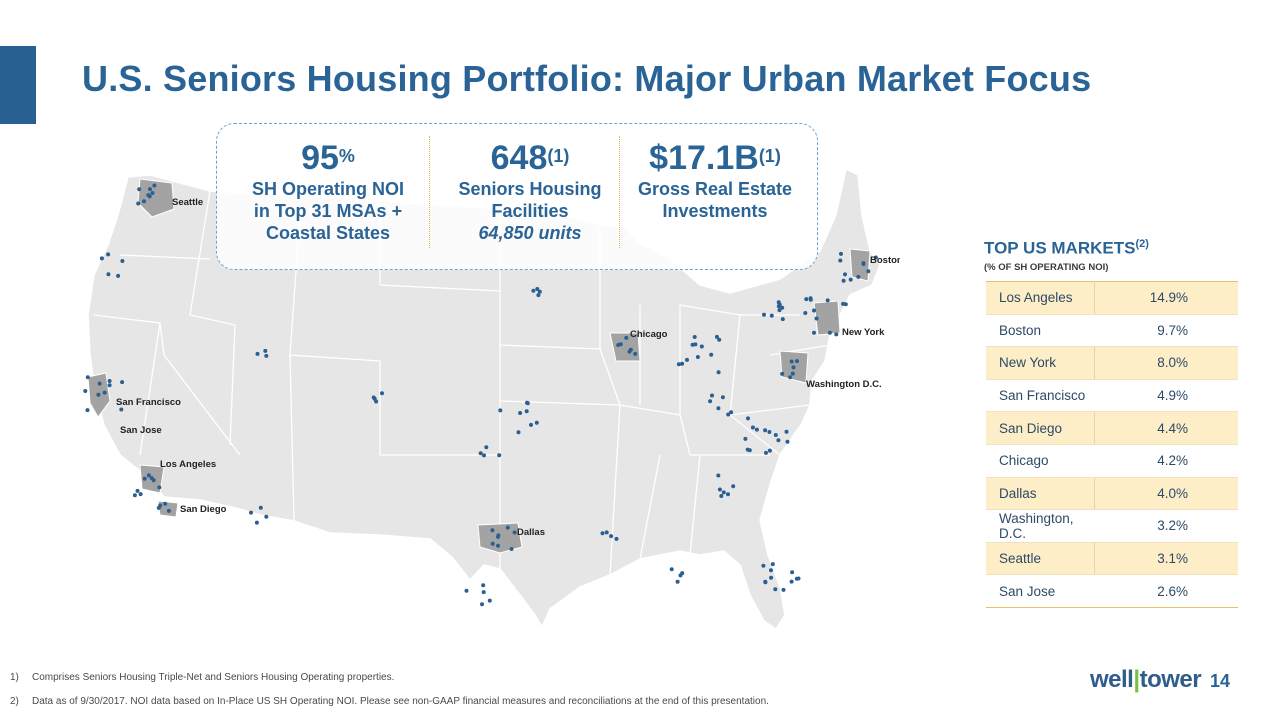 The width and height of the screenshot is (1263, 713). What do you see at coordinates (715, 196) in the screenshot?
I see `stat-investments: $17.1B(1) Gross Real Estate Investments` at bounding box center [715, 196].